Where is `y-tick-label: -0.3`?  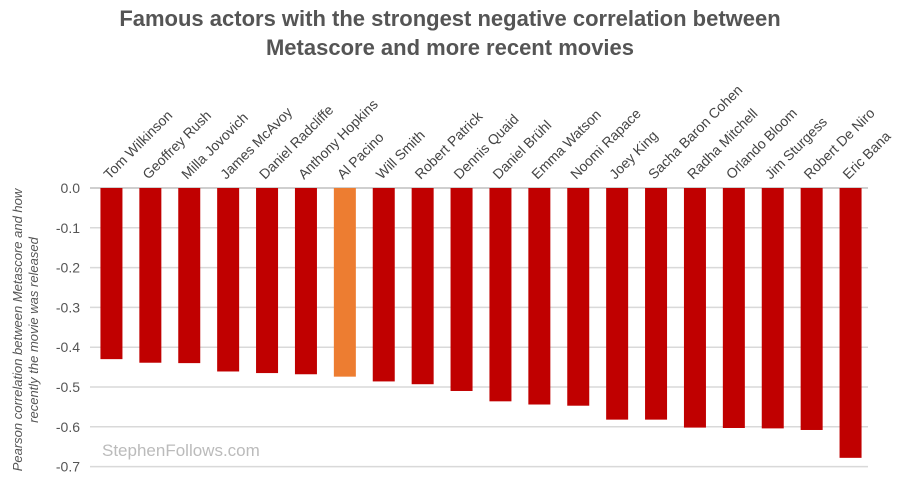
y-tick-label: -0.3 is located at coordinates (68, 307).